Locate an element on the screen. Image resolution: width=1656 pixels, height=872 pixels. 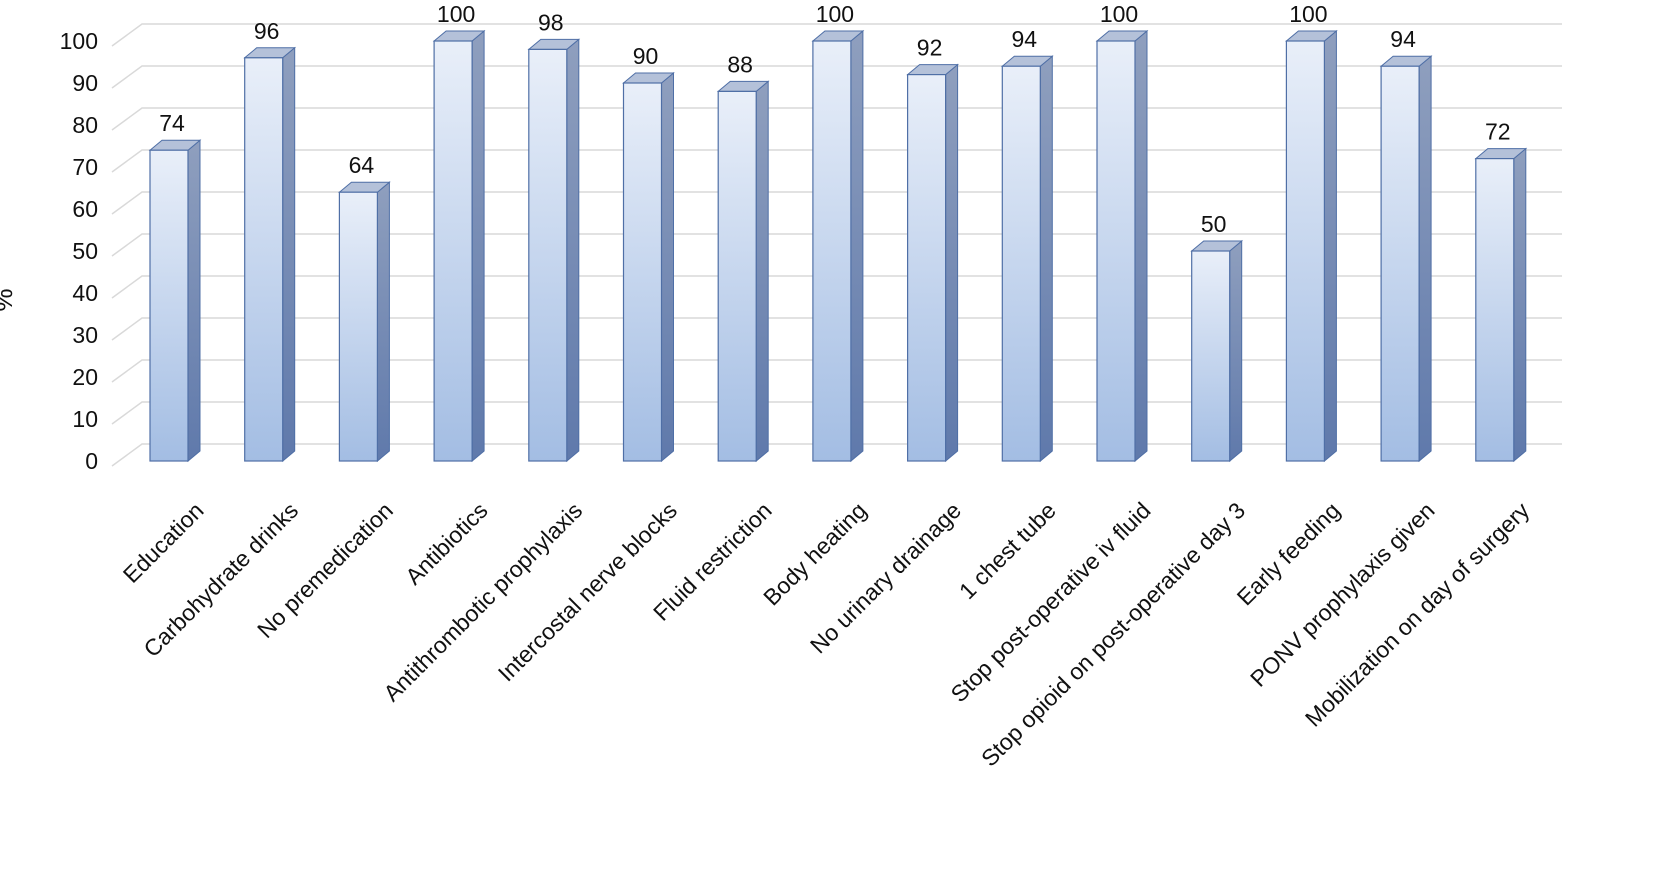
data-label: 64 is located at coordinates (362, 165).